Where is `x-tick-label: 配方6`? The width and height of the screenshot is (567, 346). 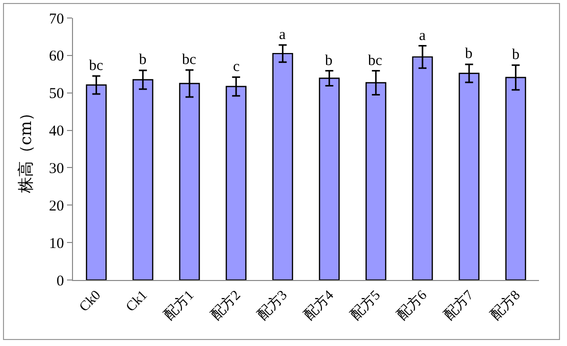
x-tick-label: 配方6 is located at coordinates (412, 305).